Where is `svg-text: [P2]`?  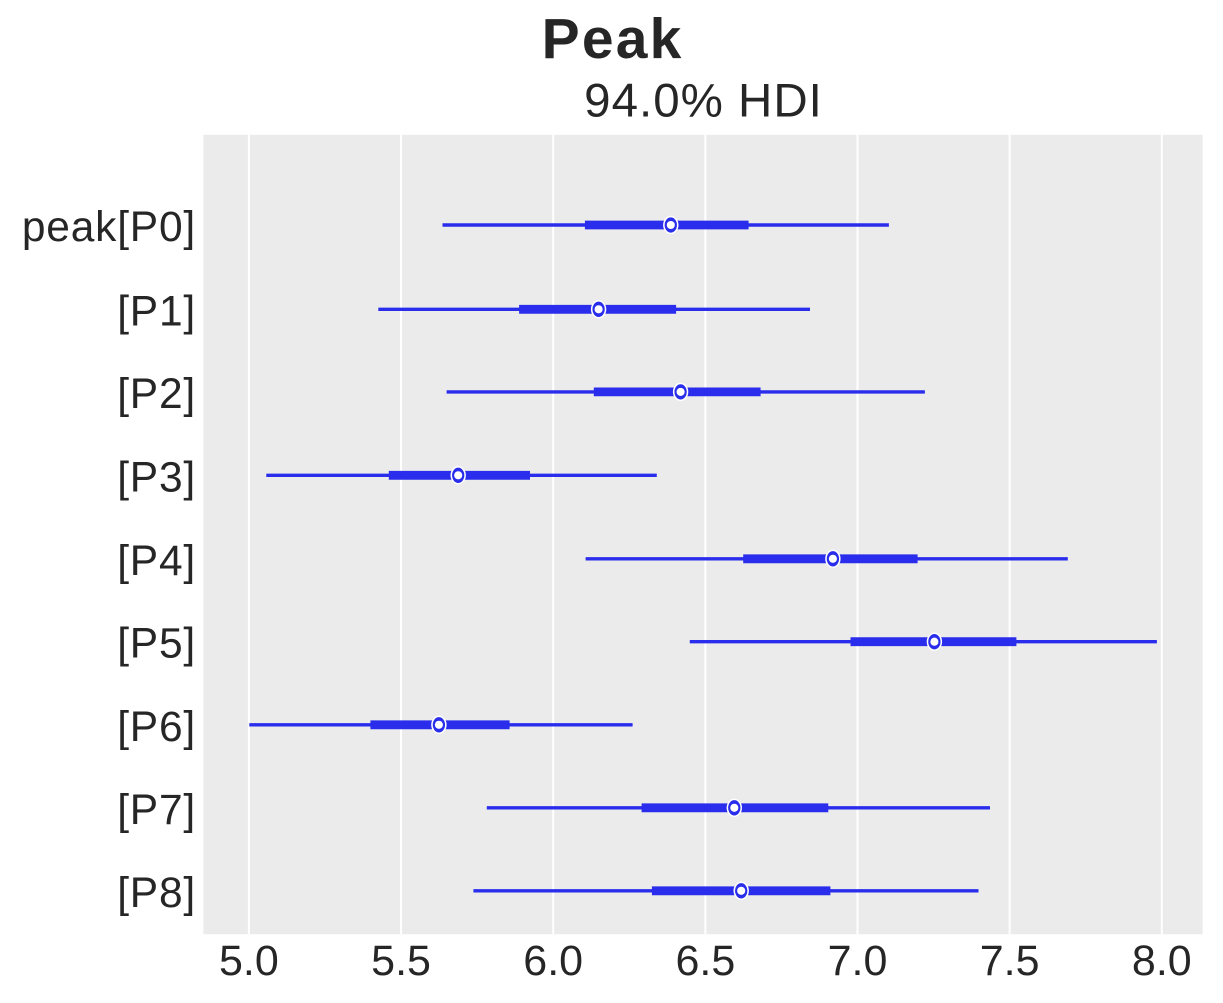
svg-text: [P2] is located at coordinates (156, 394).